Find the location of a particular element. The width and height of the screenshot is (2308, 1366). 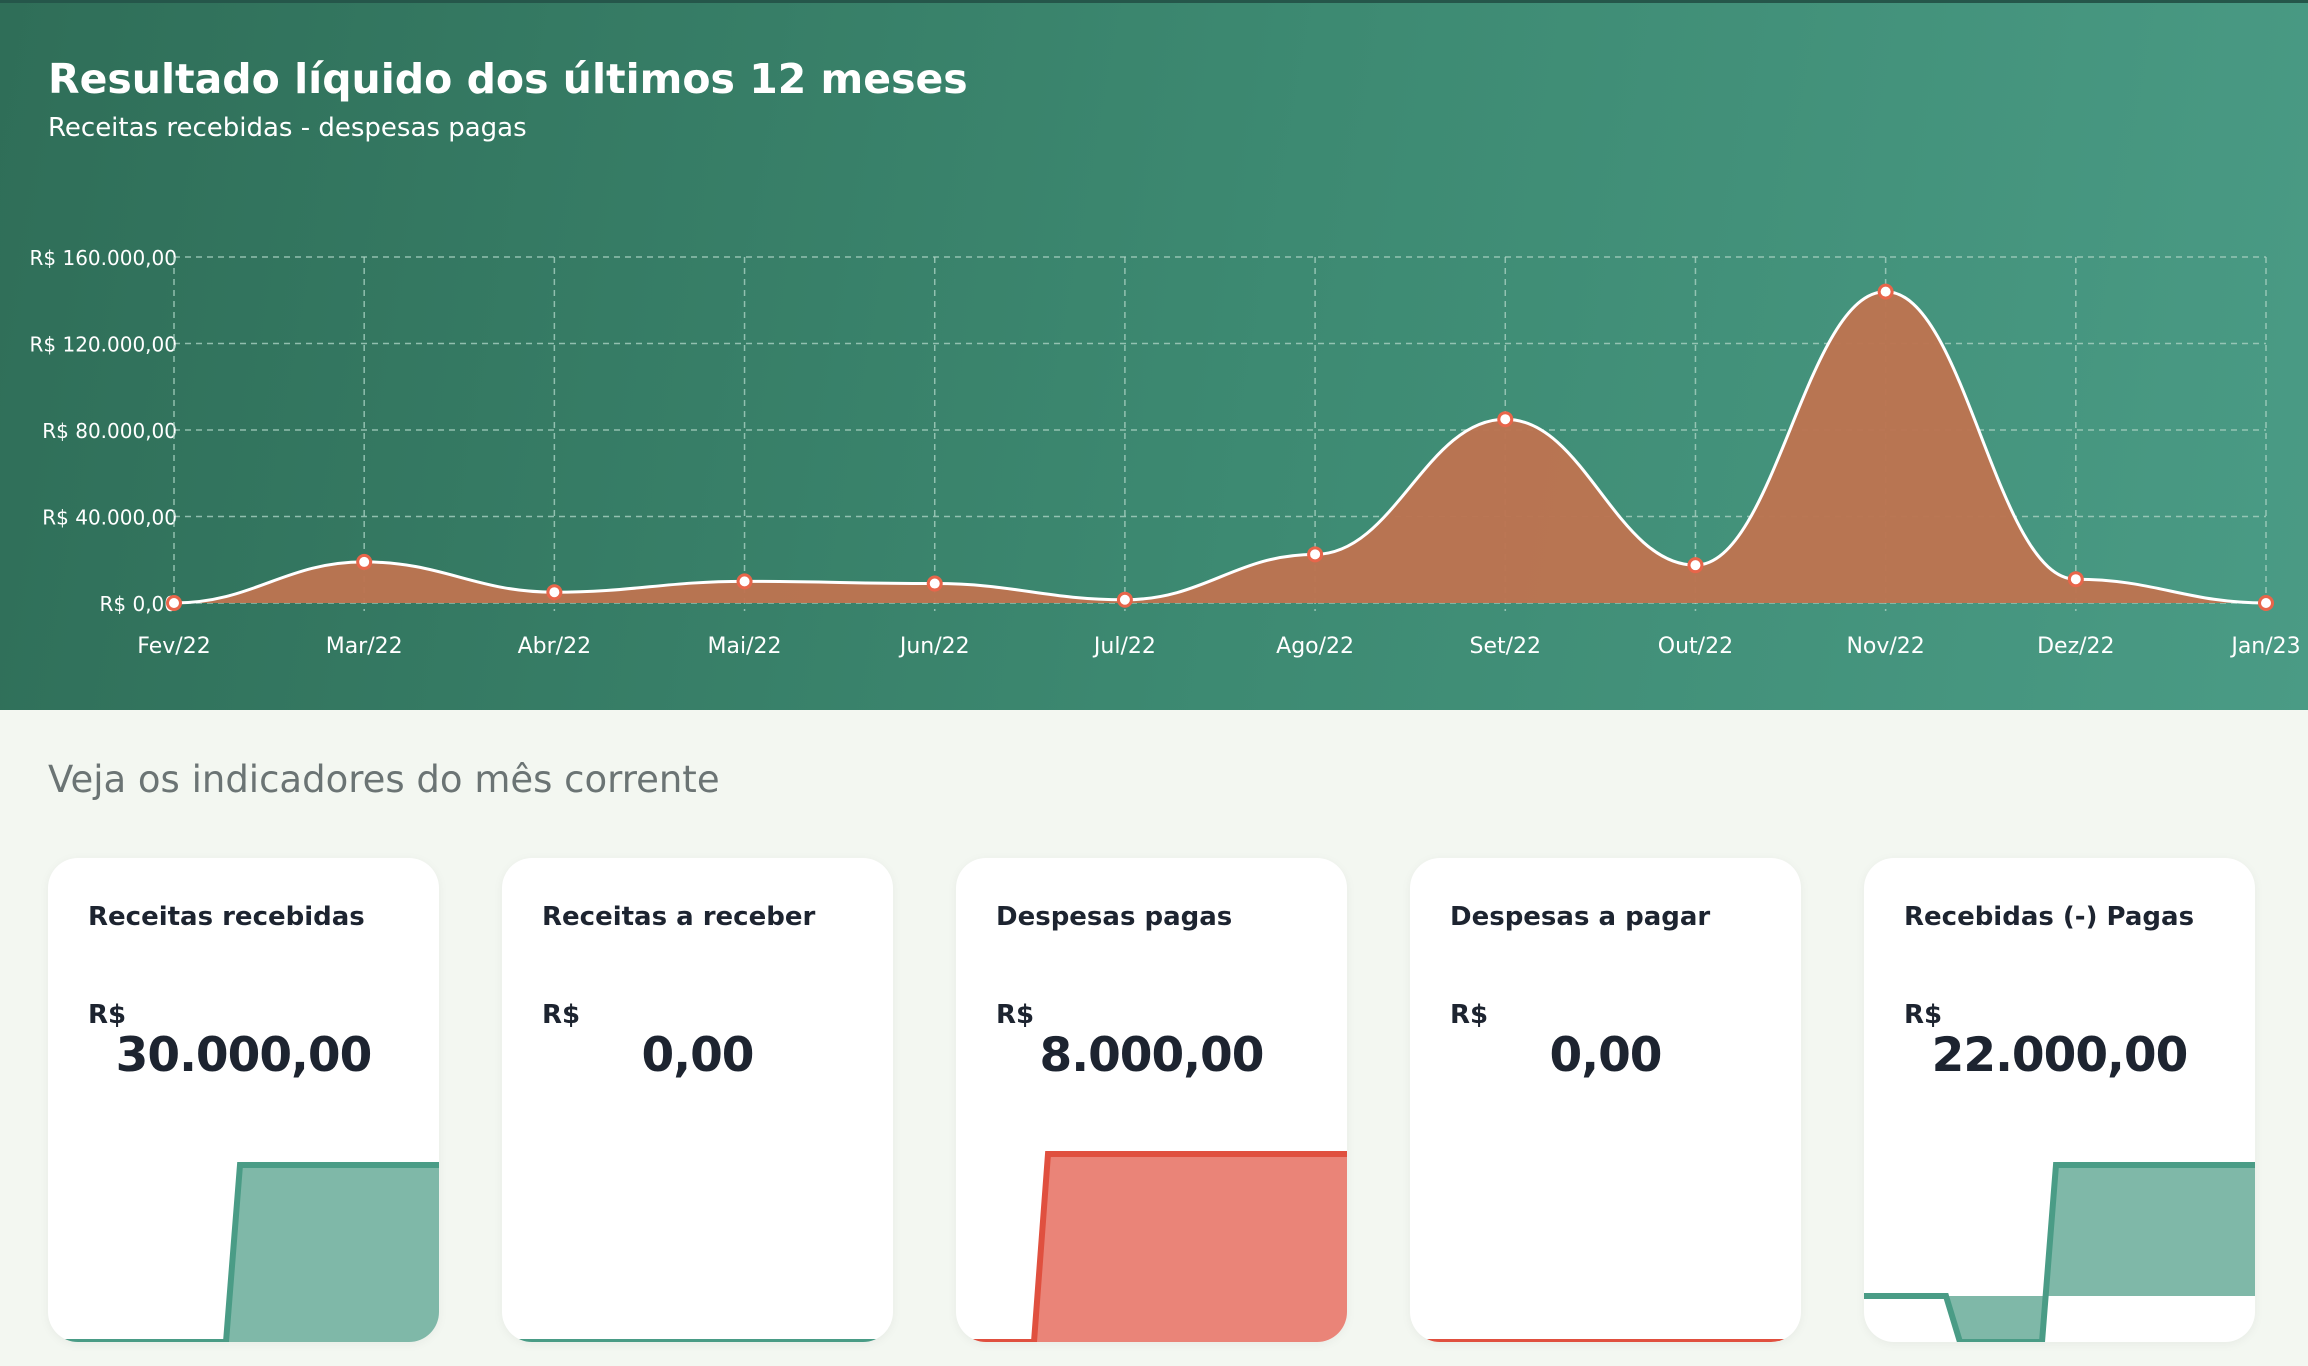

x-tick-label: Out/22 is located at coordinates (1695, 646).